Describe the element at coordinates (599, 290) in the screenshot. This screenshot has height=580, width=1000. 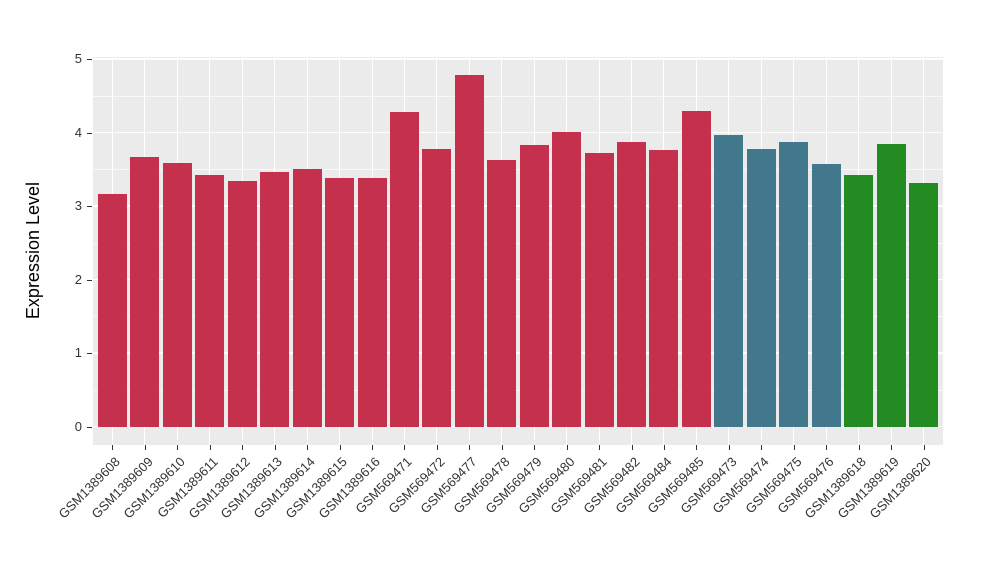
I see `bar-GSM569481` at that location.